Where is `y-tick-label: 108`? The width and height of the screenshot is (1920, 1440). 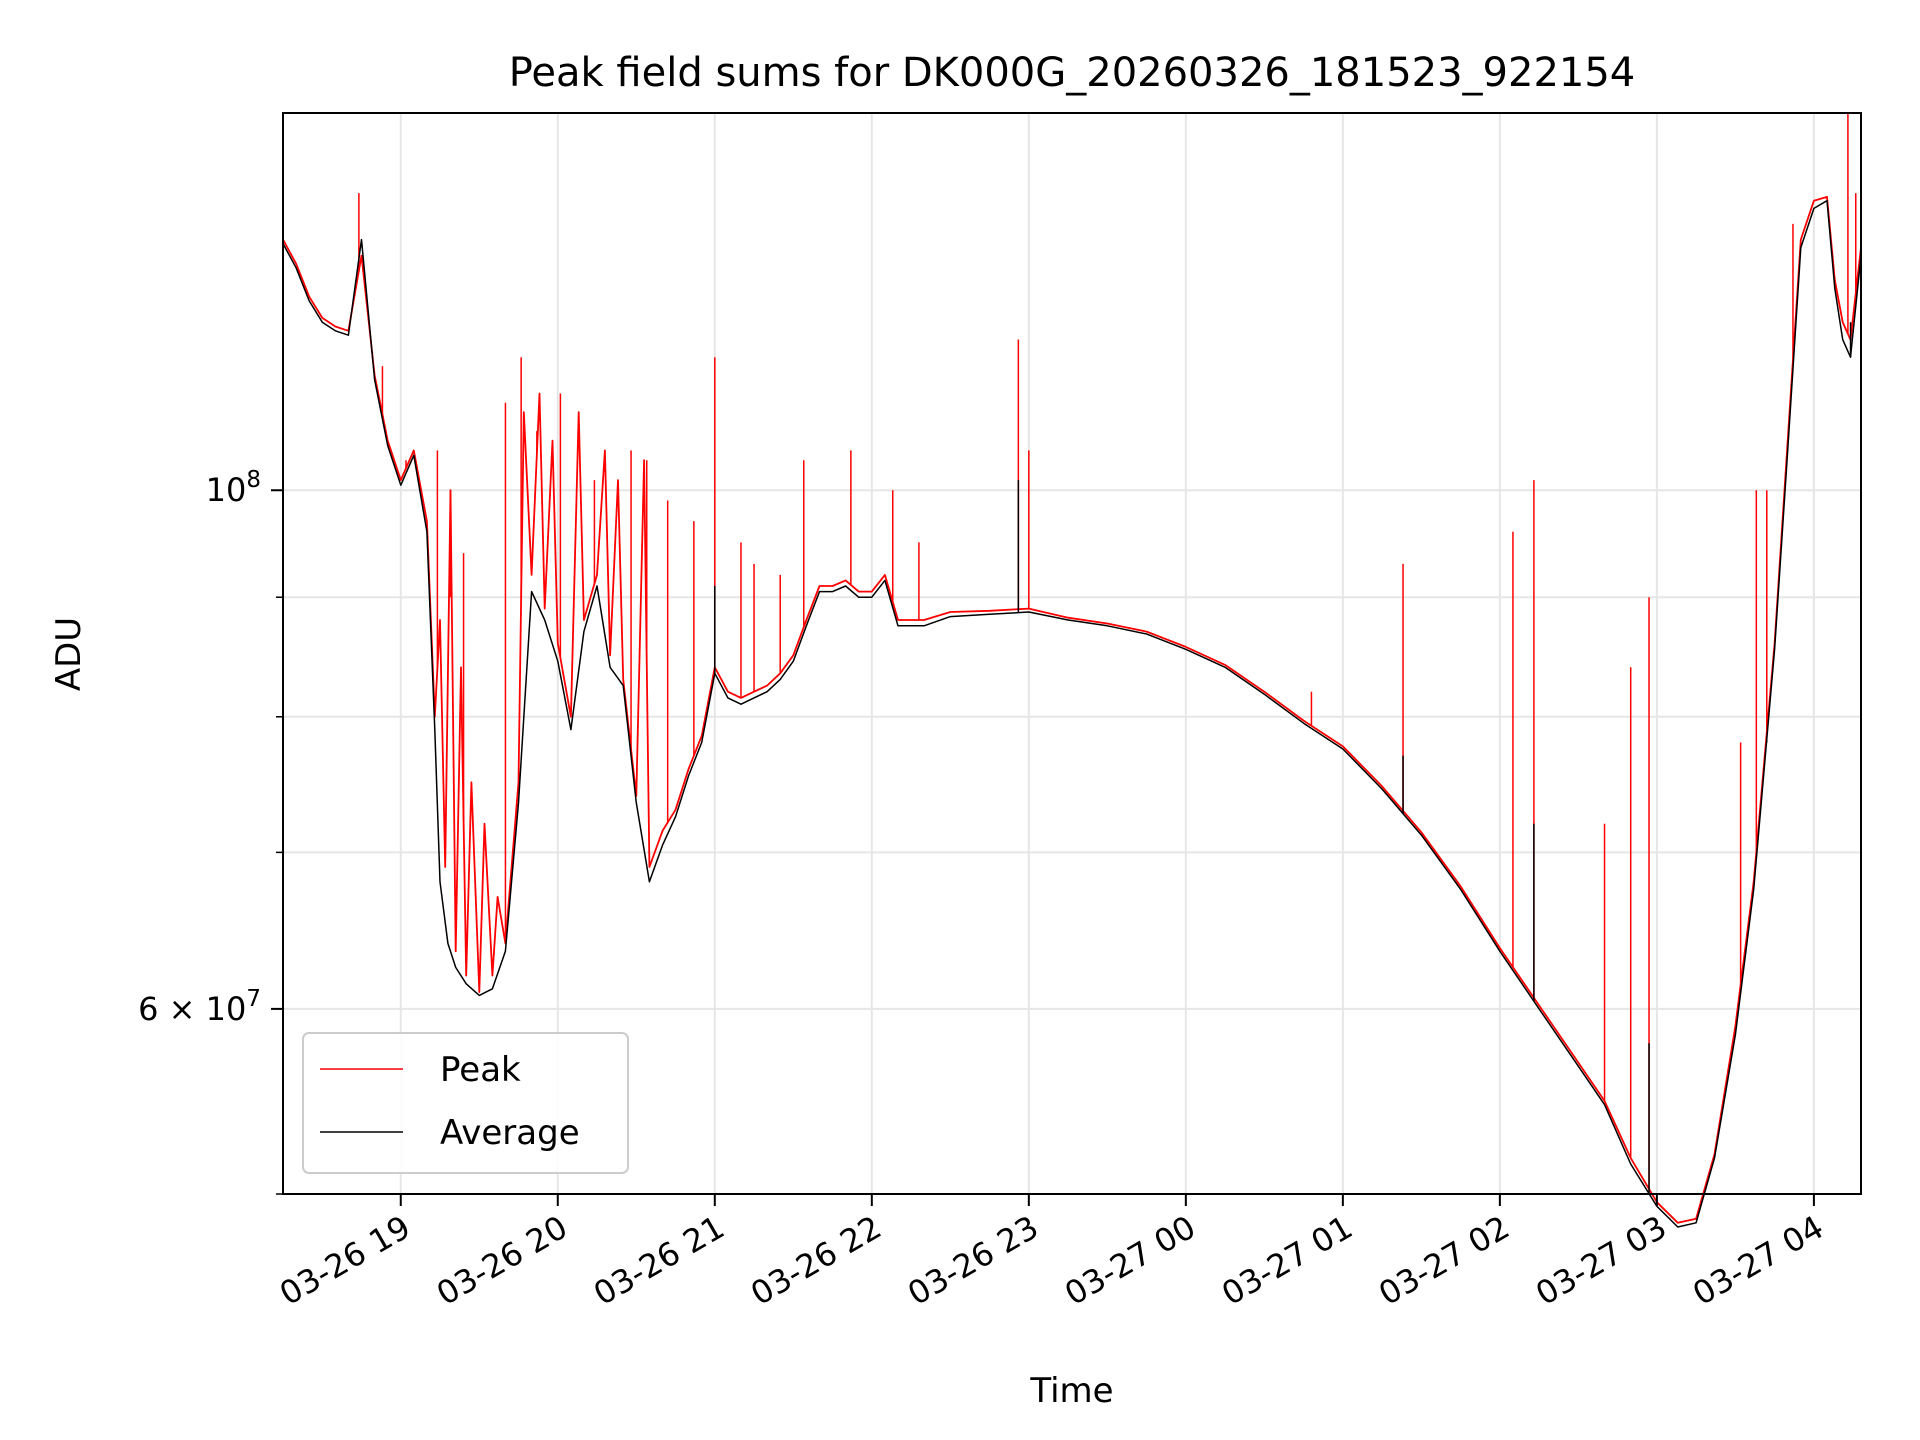 y-tick-label: 108 is located at coordinates (233, 488).